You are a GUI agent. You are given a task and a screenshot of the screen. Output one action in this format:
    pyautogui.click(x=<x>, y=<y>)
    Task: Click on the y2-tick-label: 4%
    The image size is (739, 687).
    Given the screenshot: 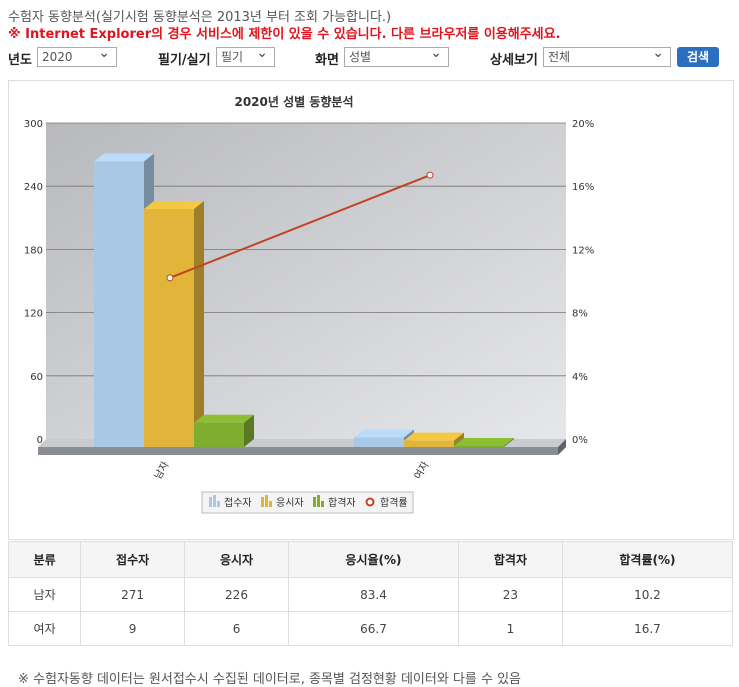 What is the action you would take?
    pyautogui.click(x=580, y=377)
    